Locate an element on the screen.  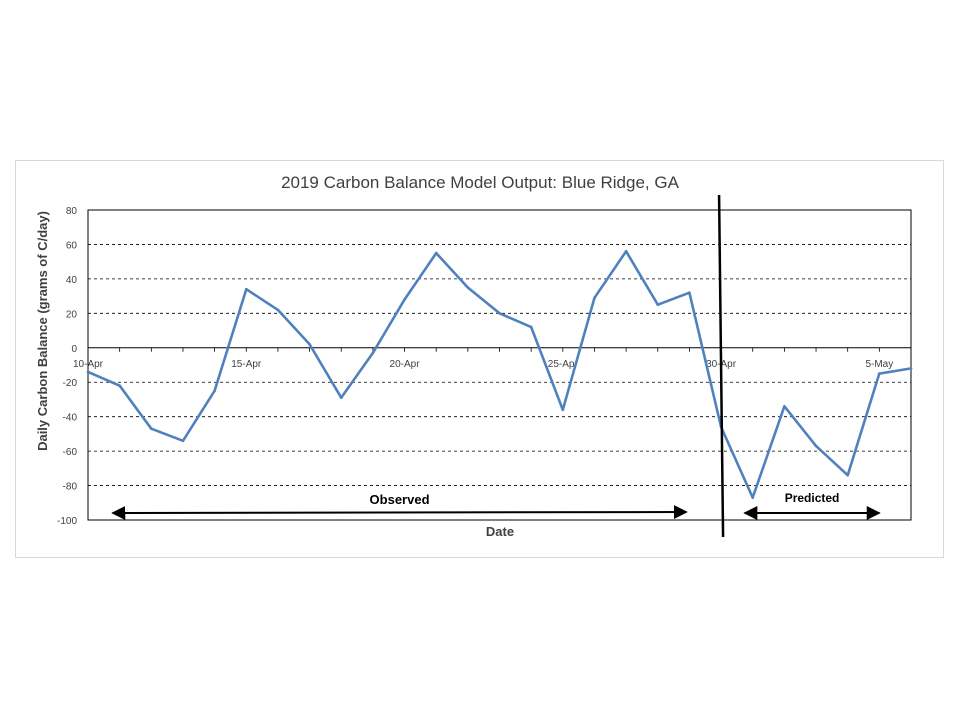
y-tick-label: 60 is located at coordinates (72, 245).